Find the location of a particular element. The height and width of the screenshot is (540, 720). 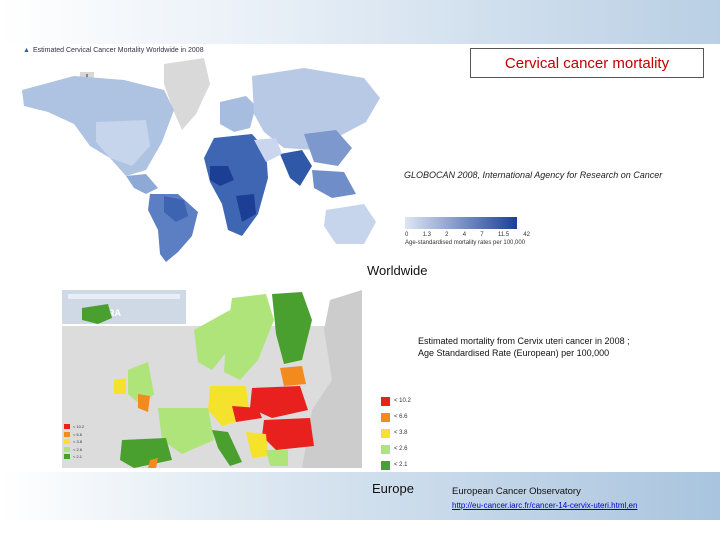

scale-tick: 4 is located at coordinates (464, 235).